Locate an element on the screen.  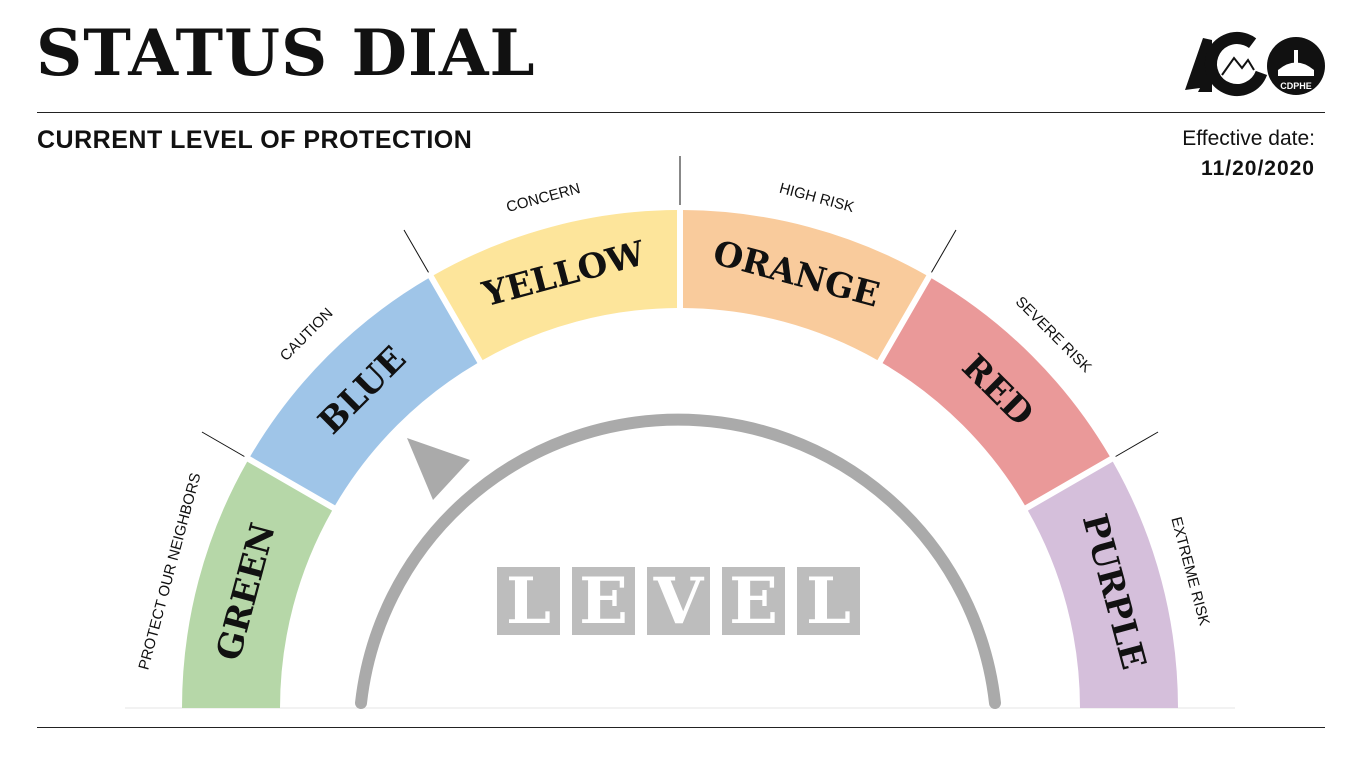
level-description-orange: HIGH RISK is located at coordinates (816, 198).